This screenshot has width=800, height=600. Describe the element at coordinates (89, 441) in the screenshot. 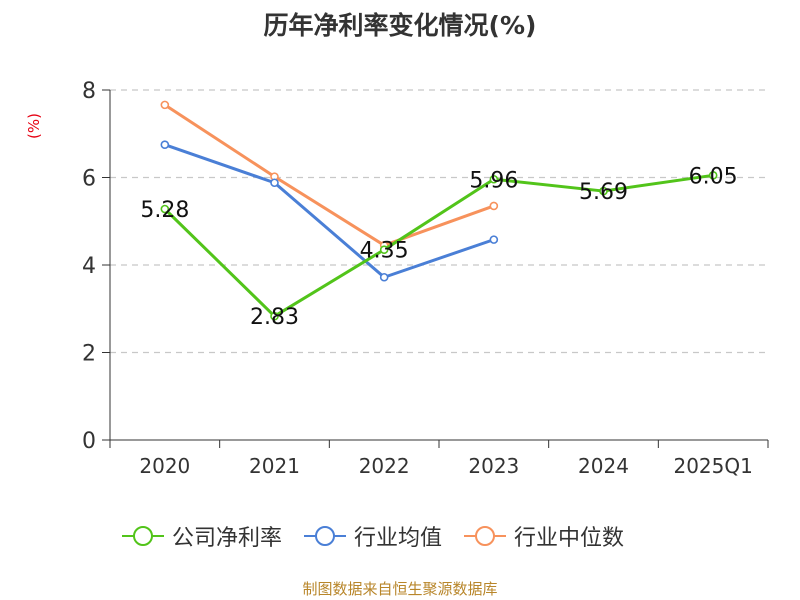

I see `y-tick-label: 0` at that location.